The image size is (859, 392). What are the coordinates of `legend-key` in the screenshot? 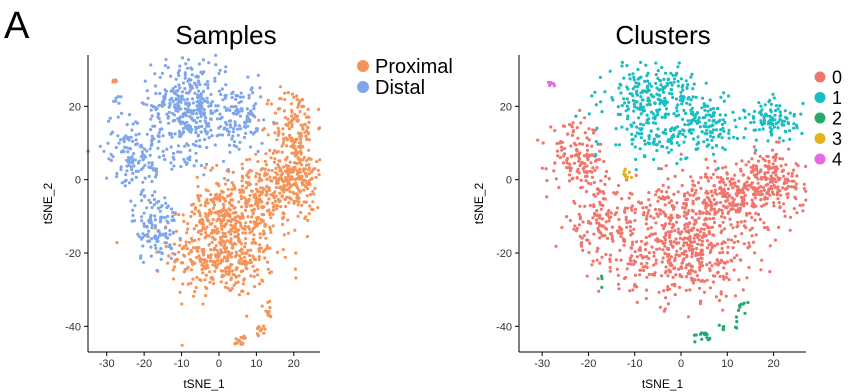 It's located at (820, 159).